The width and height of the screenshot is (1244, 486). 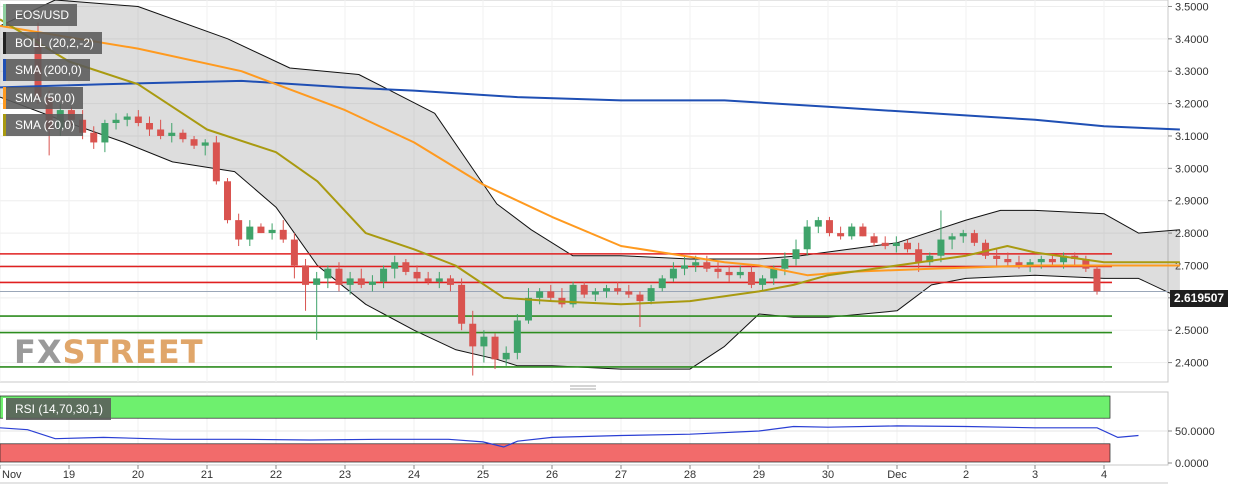 What do you see at coordinates (345, 475) in the screenshot?
I see `x-tick-label: 23` at bounding box center [345, 475].